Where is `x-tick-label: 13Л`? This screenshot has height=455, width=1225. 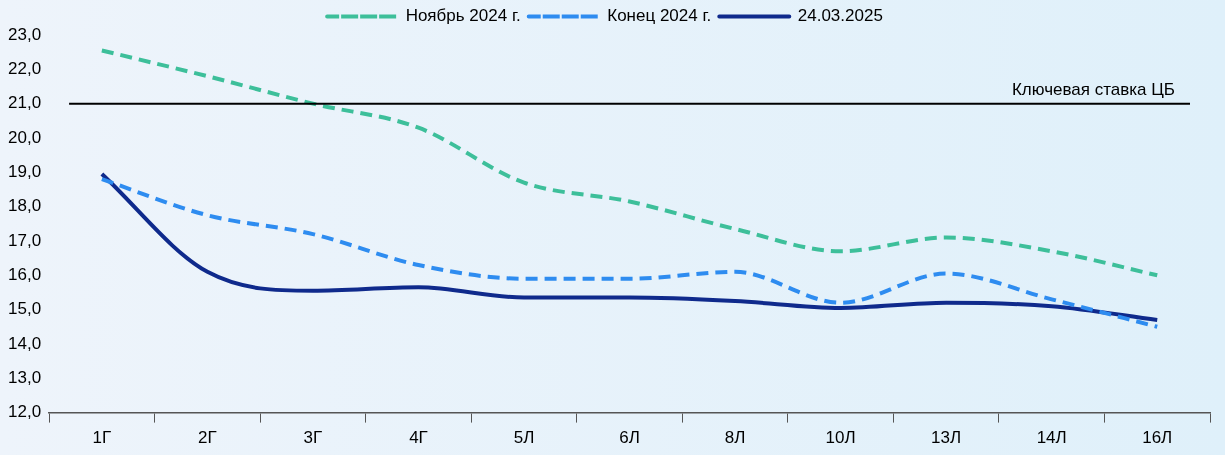 x-tick-label: 13Л is located at coordinates (946, 438).